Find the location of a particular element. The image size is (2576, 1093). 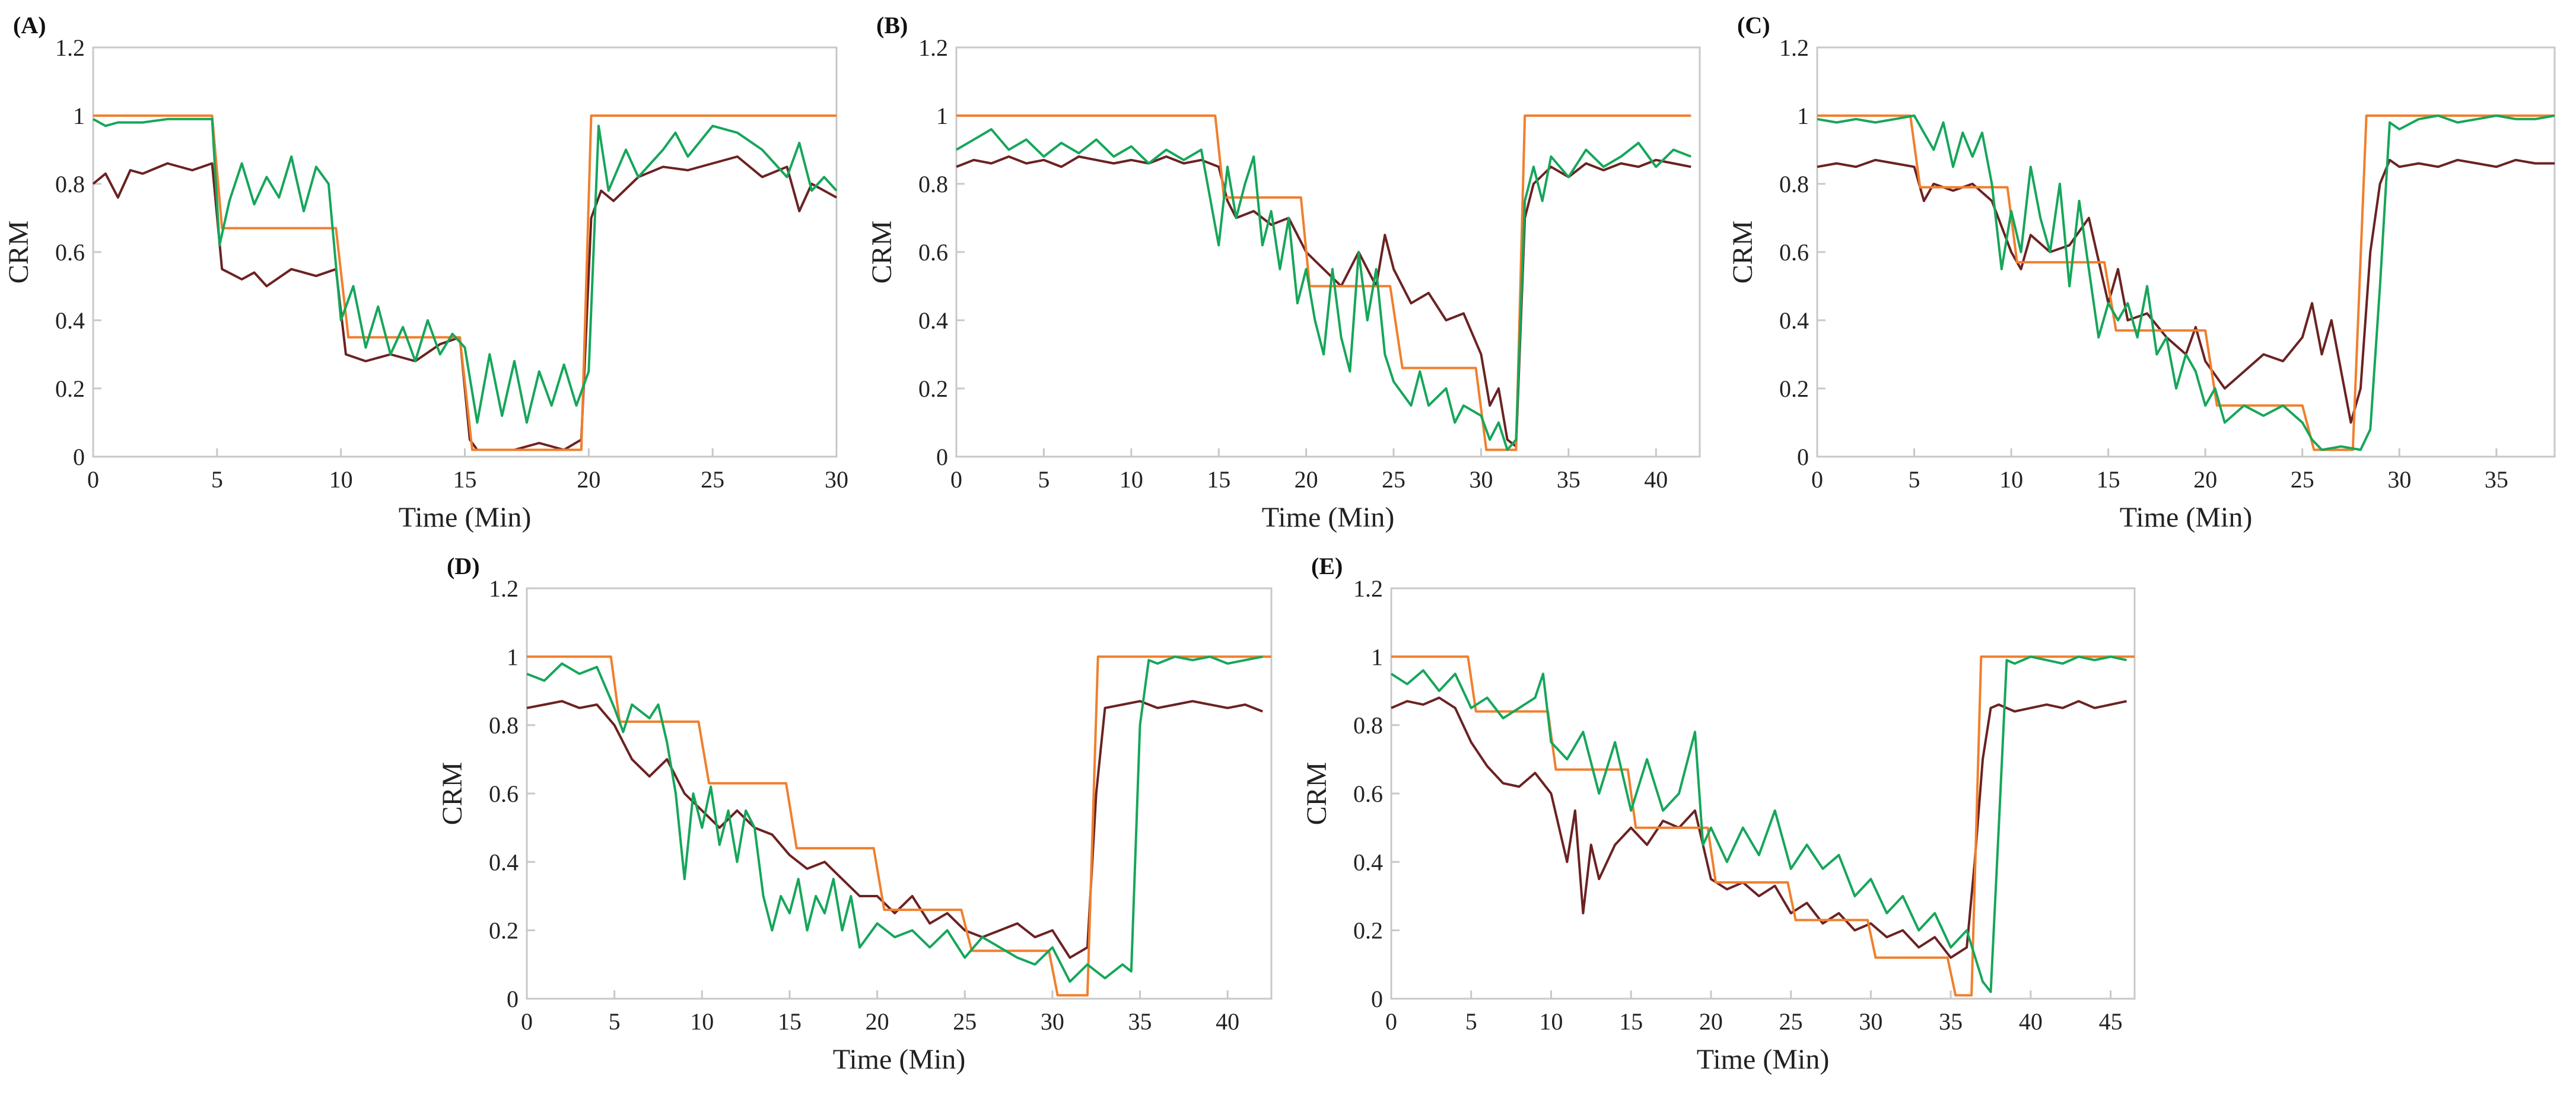

panel-label: (E) is located at coordinates (1327, 566).